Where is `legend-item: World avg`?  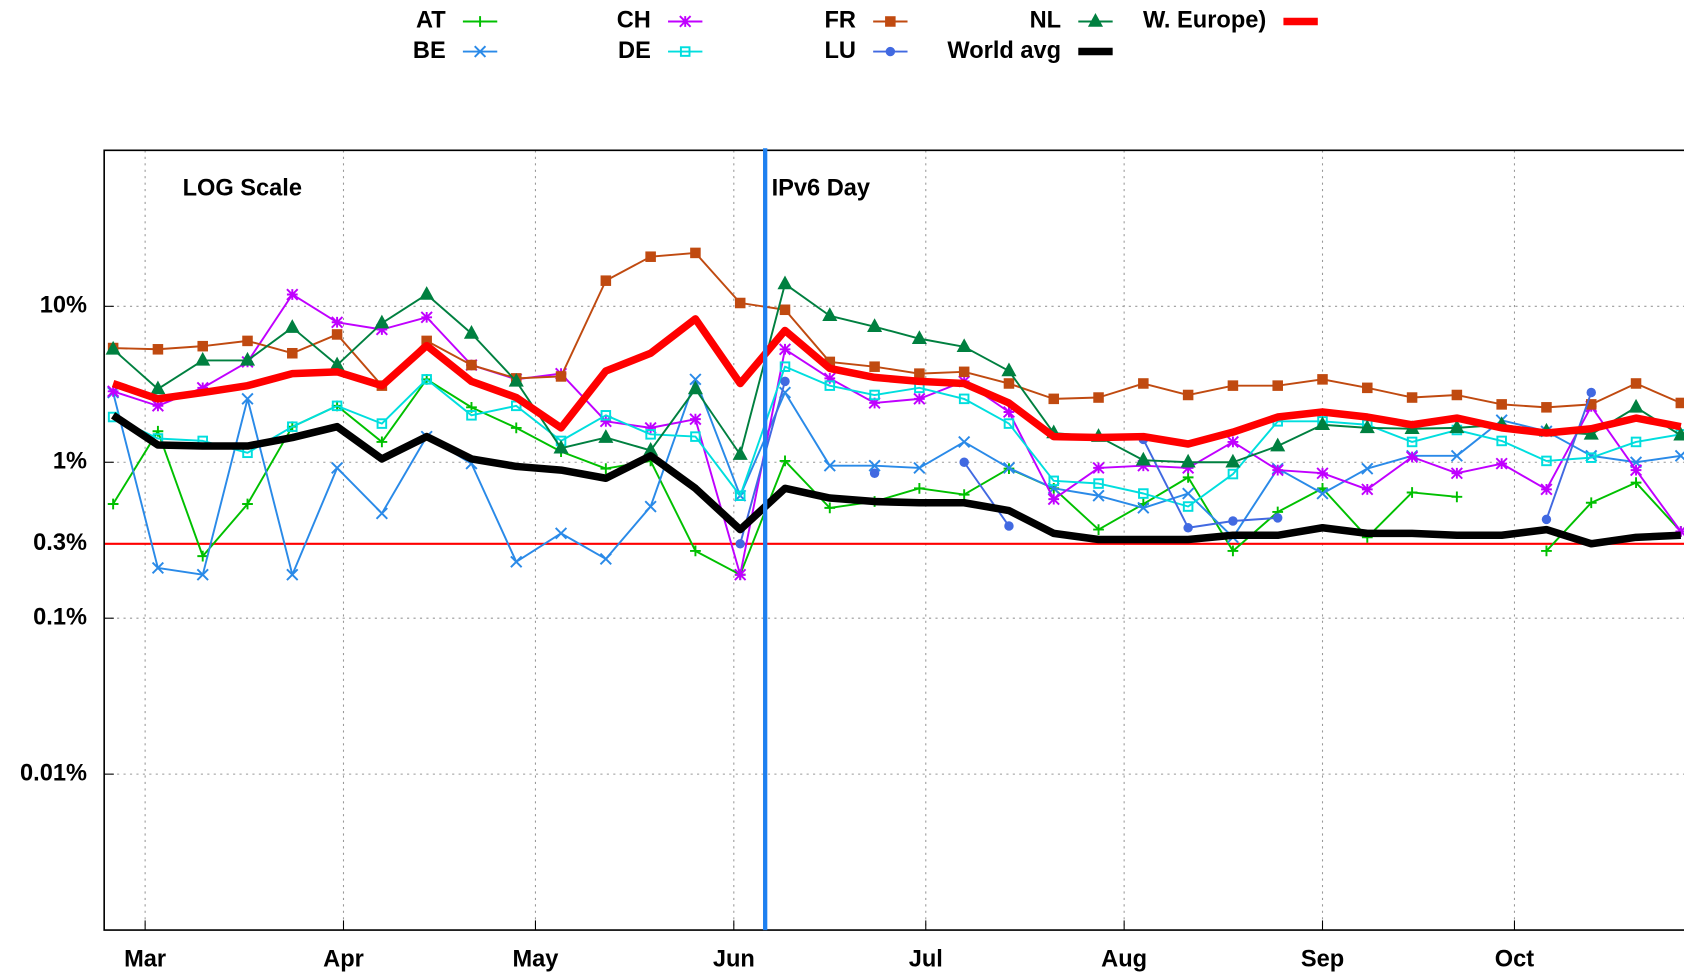 legend-item: World avg is located at coordinates (1030, 51).